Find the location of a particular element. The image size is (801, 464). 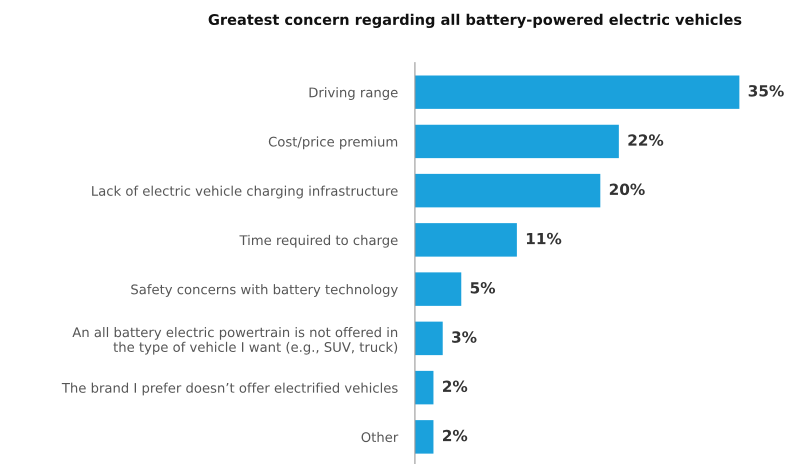

chart-title: Greatest concern regarding all battery-powered electric vehicles is located at coordinates (475, 21).